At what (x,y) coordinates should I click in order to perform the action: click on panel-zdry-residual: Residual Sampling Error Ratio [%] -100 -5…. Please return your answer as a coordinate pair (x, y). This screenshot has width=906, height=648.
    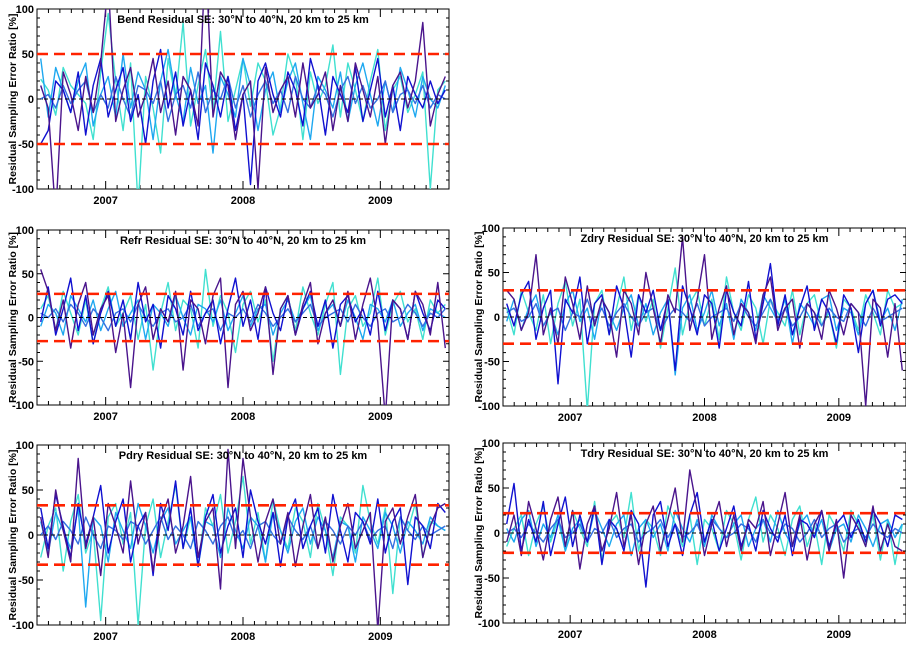
    Looking at the image, I should click on (689, 323).